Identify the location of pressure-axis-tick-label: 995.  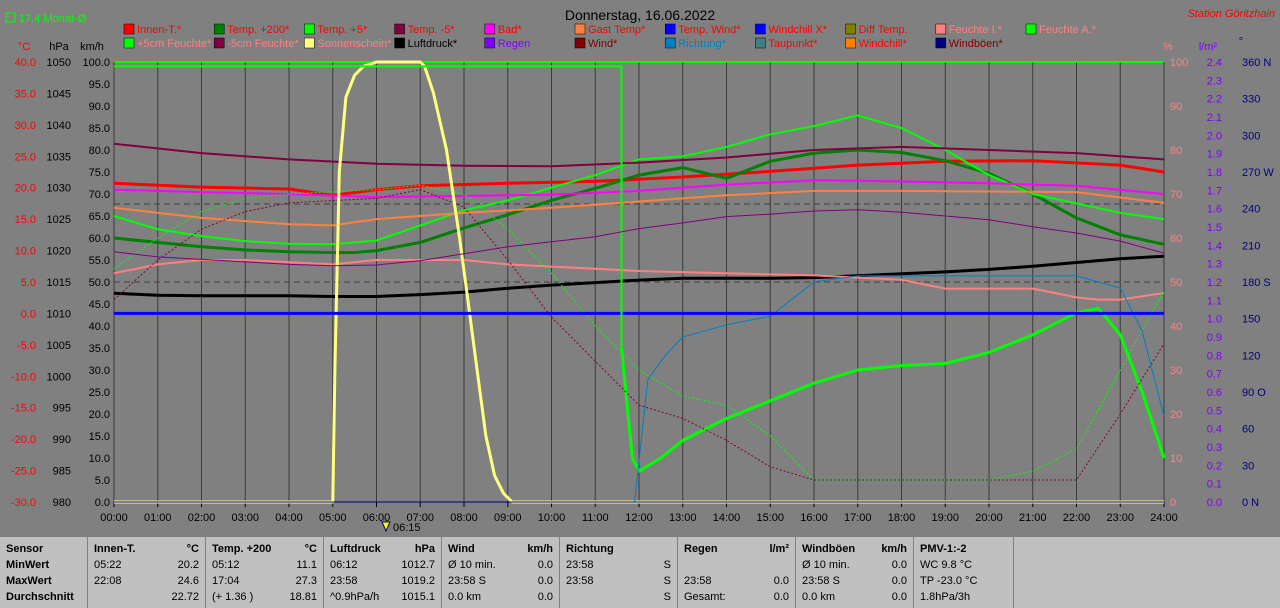
(62, 409).